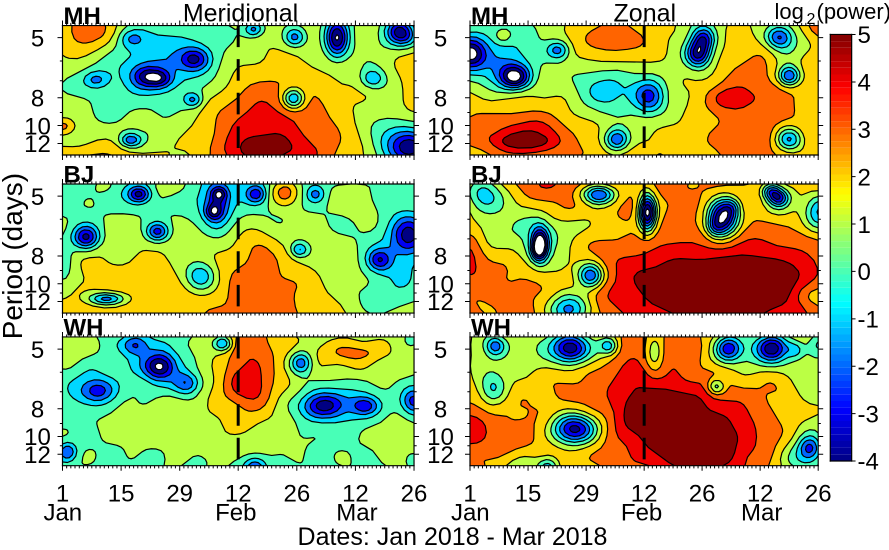  I want to click on svg-text: -3, so click(868, 414).